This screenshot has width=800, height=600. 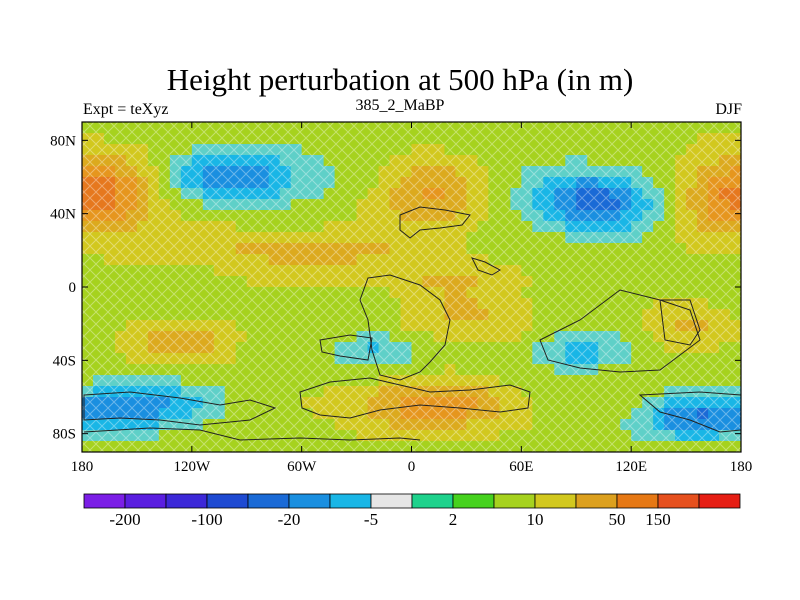 What do you see at coordinates (124, 519) in the screenshot?
I see `colorbar-label: -200` at bounding box center [124, 519].